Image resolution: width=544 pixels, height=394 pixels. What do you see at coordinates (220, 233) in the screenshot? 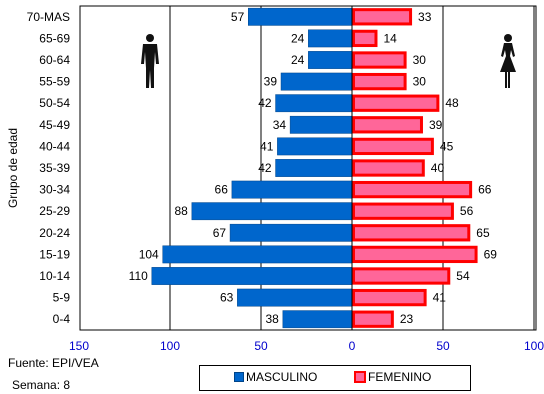
I see `value-label-masculino: 67` at bounding box center [220, 233].